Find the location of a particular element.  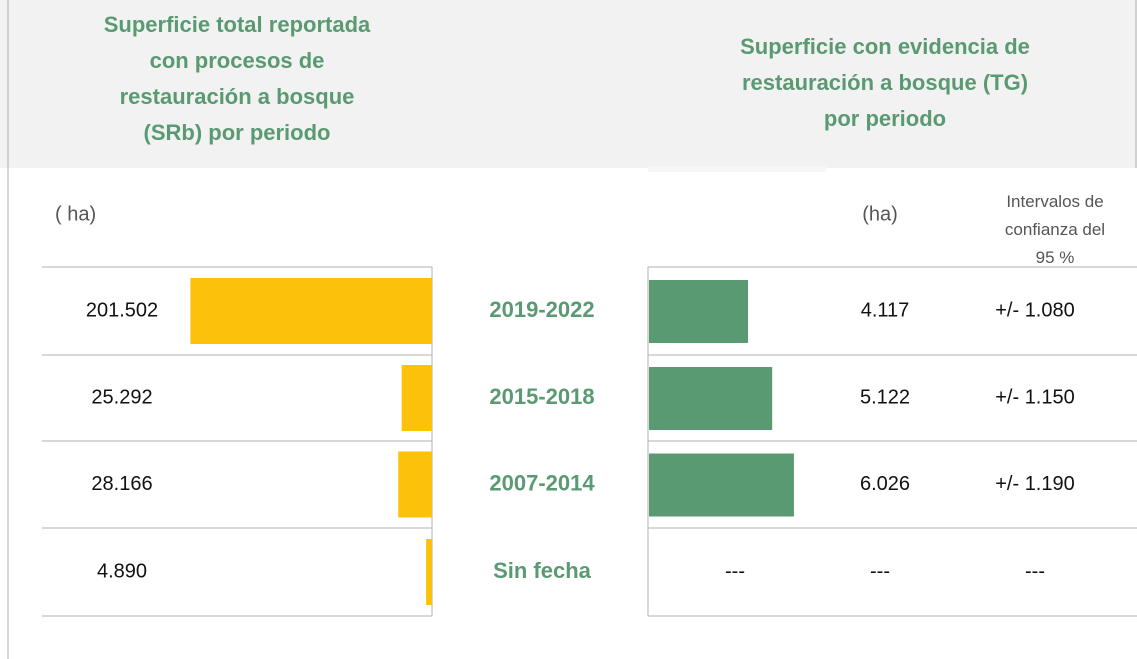

right-value: 5.122 is located at coordinates (885, 397).